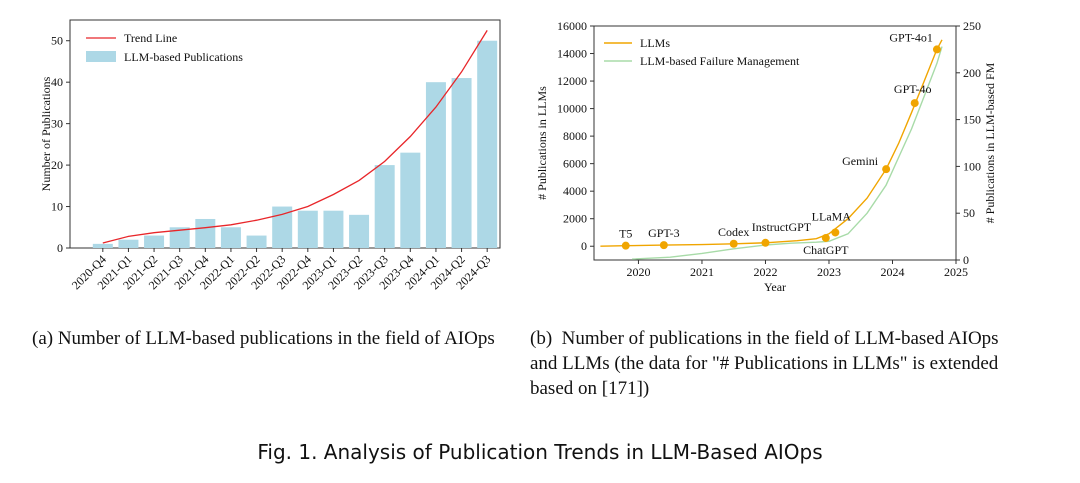  I want to click on milestone-label: LLaMA, so click(832, 216).